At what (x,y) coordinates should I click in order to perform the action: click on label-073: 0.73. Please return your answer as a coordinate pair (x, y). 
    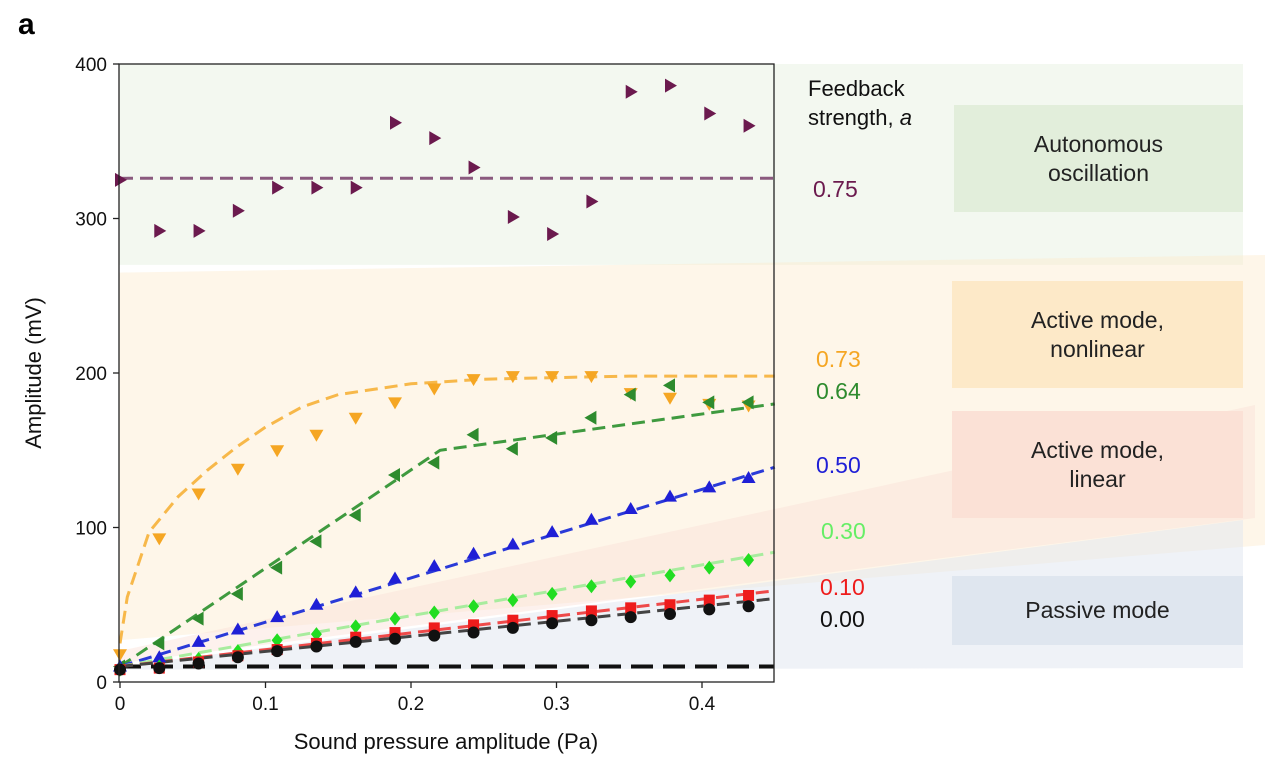
    Looking at the image, I should click on (838, 359).